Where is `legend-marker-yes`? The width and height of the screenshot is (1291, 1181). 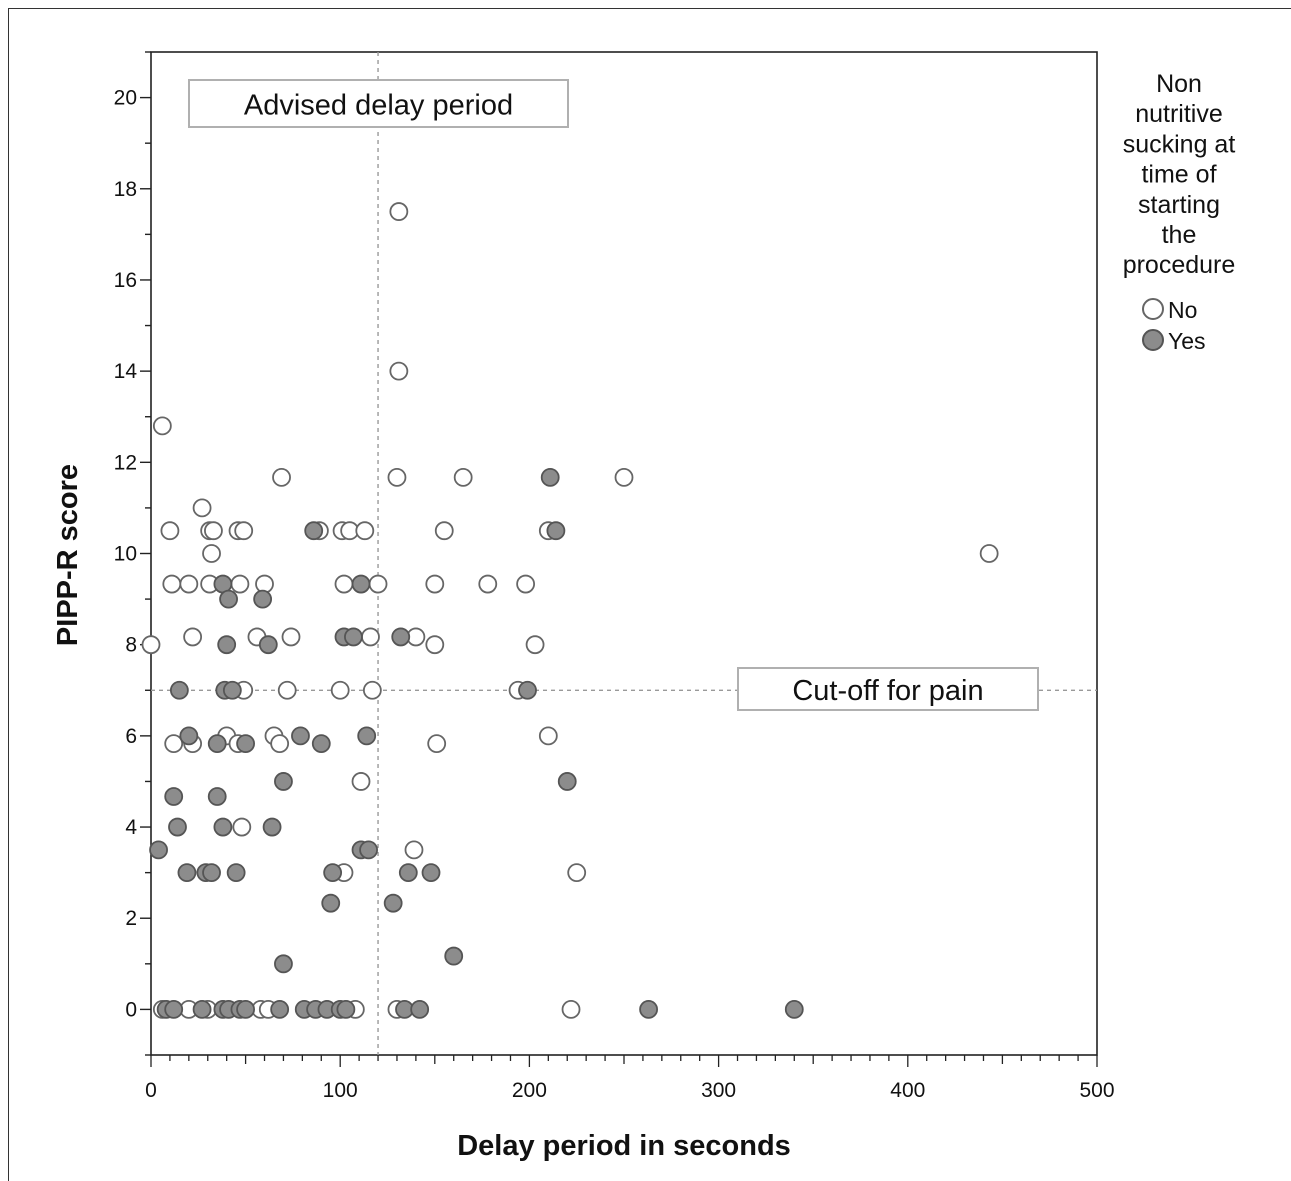 legend-marker-yes is located at coordinates (1153, 340).